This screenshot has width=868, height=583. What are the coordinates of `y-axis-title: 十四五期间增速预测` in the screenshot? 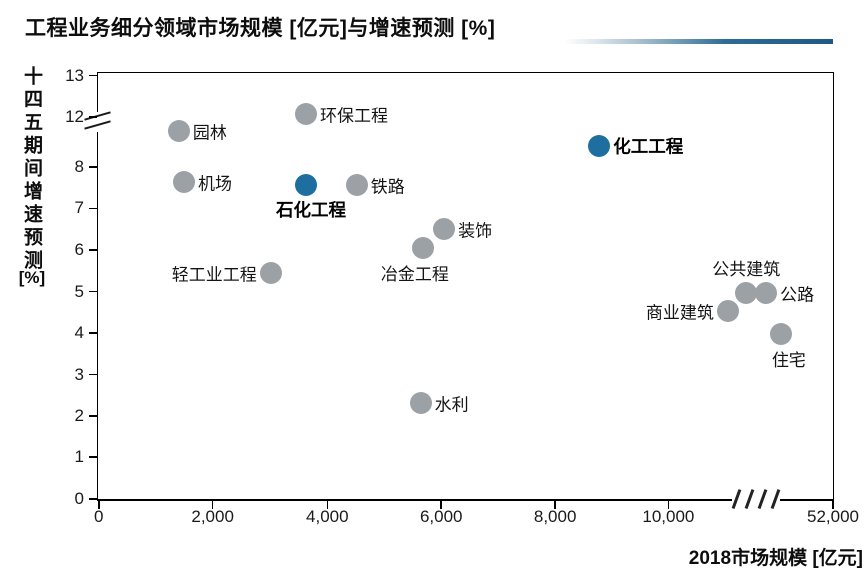 It's located at (31, 169).